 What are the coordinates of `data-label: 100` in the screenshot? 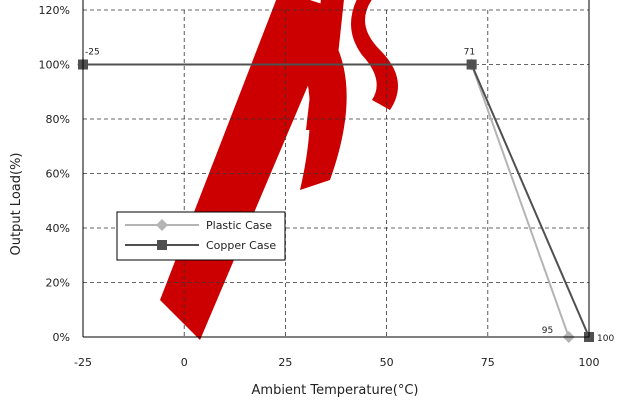 It's located at (605, 339).